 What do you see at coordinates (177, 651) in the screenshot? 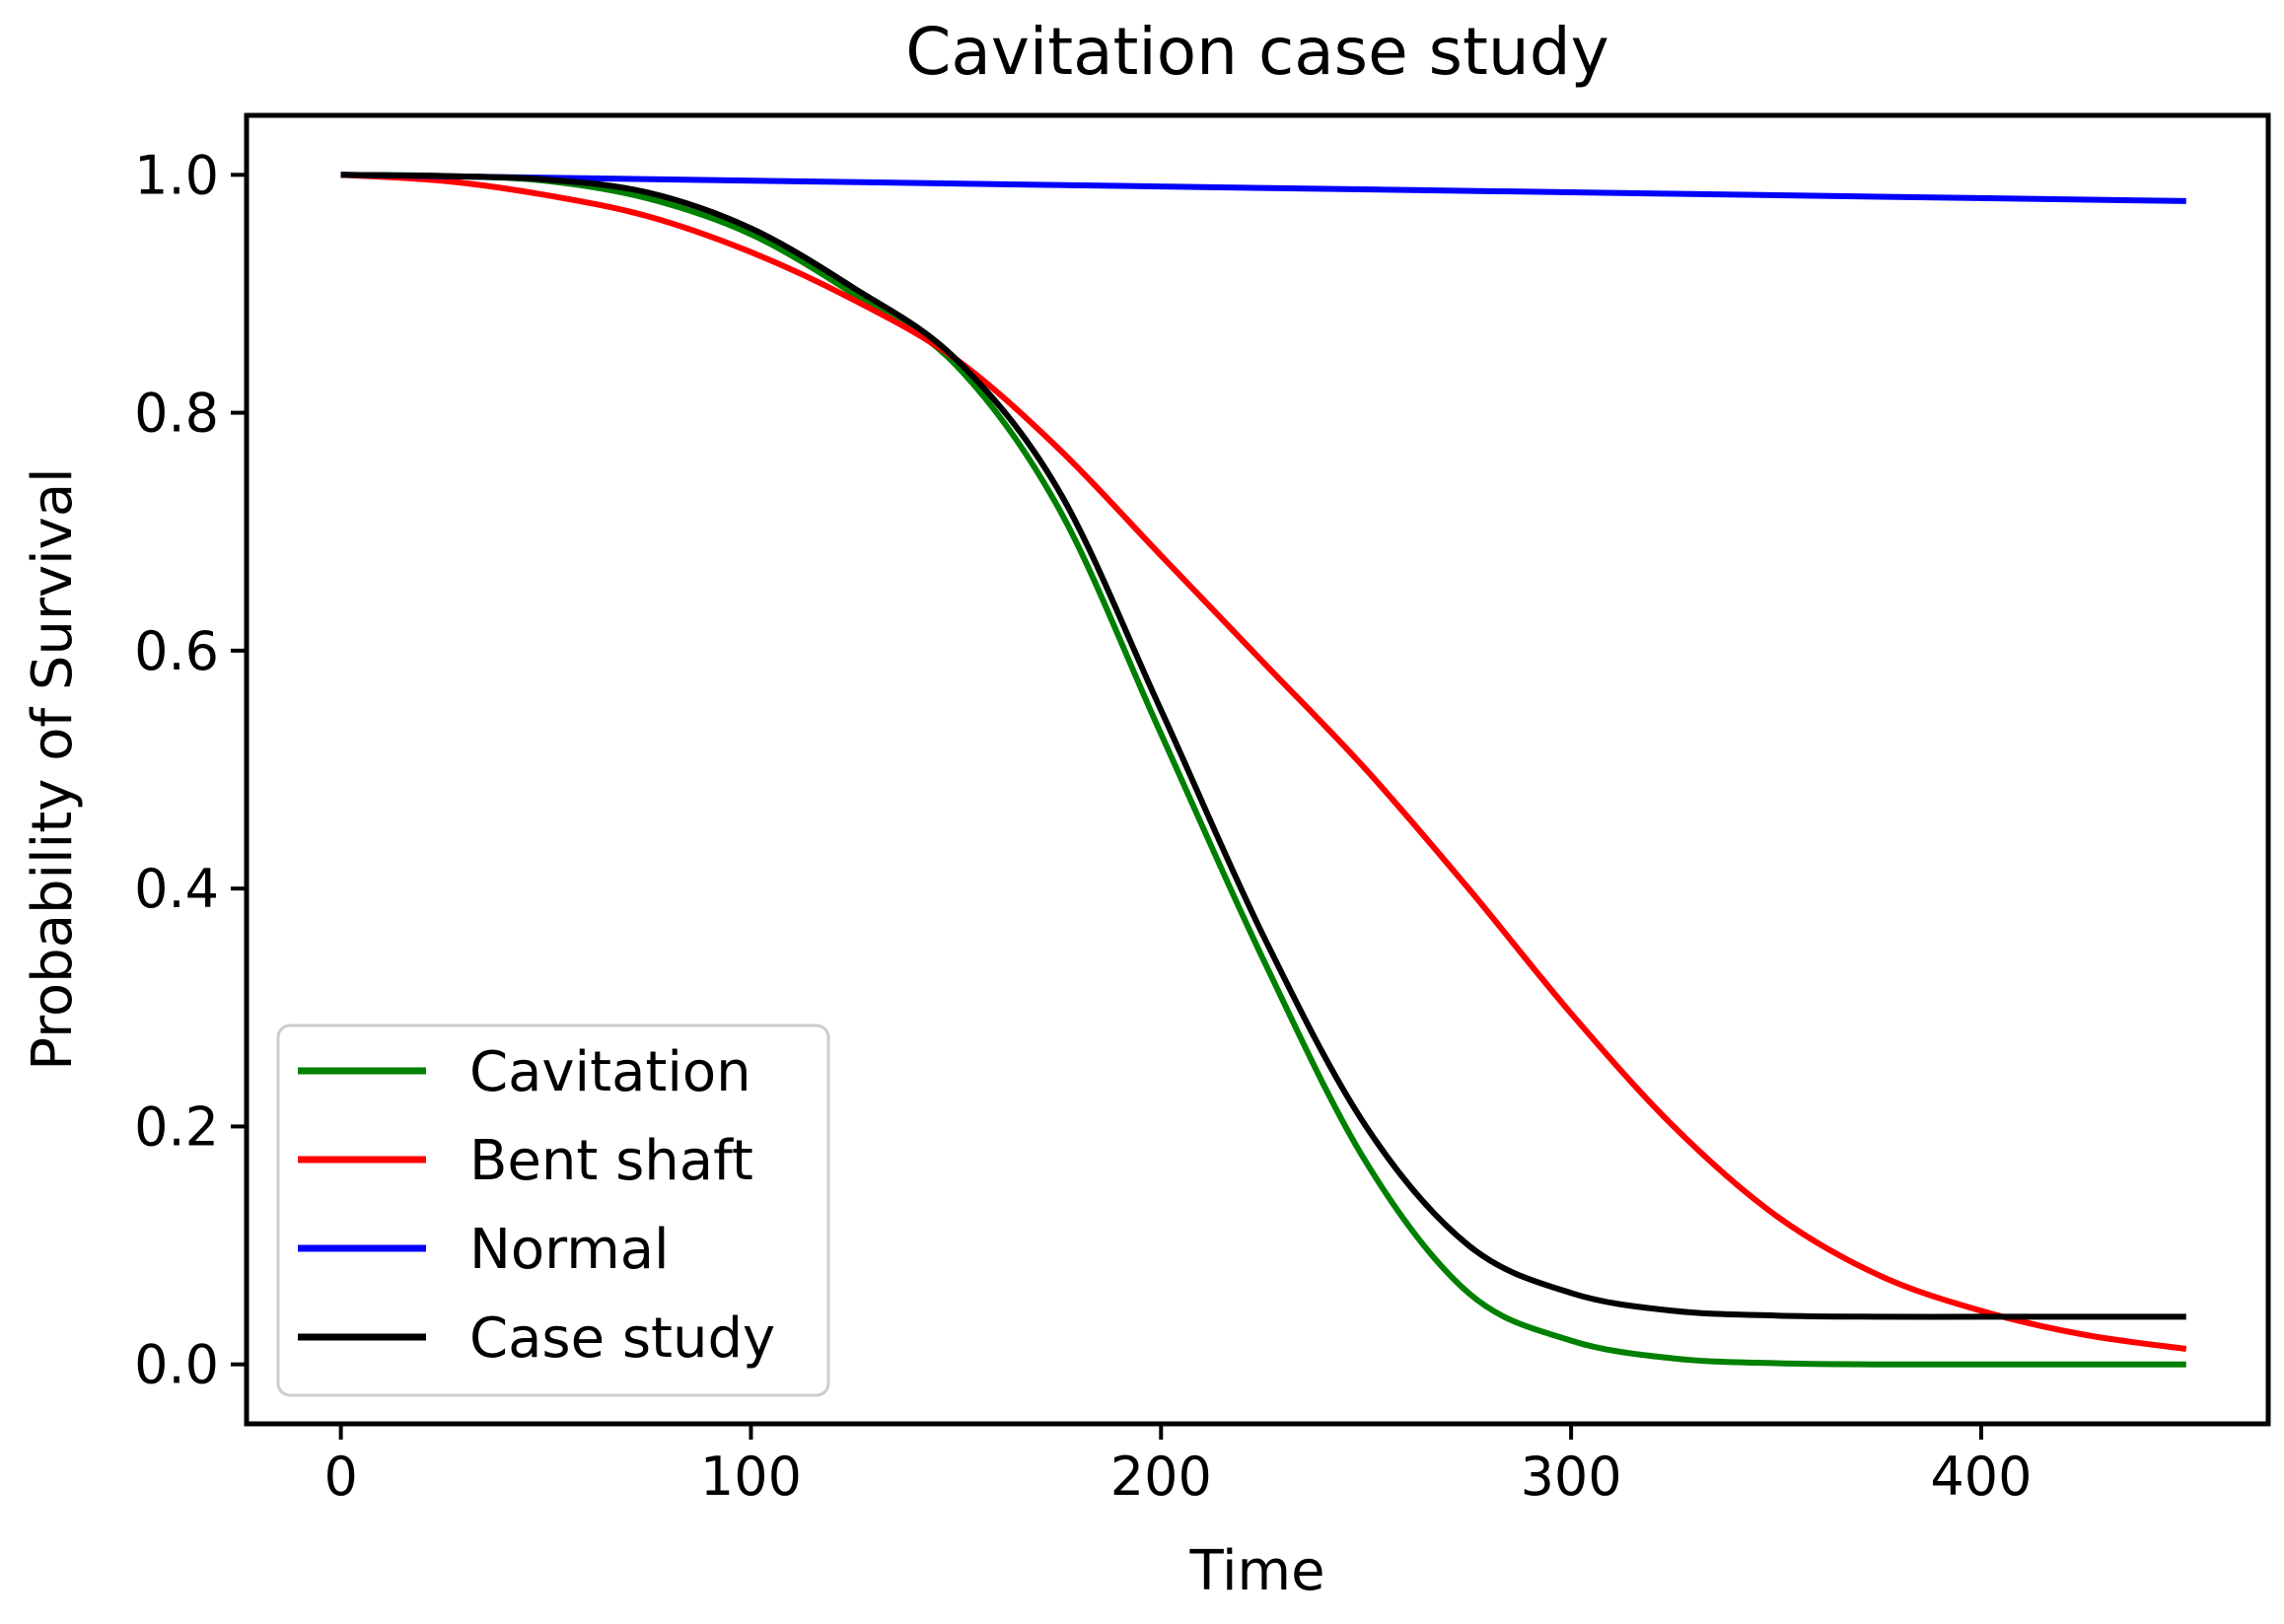
I see `y-tick-label: 0.6` at bounding box center [177, 651].